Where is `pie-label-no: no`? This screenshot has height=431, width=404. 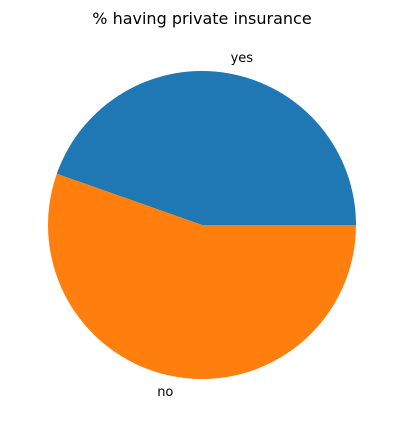
pie-label-no: no is located at coordinates (165, 392).